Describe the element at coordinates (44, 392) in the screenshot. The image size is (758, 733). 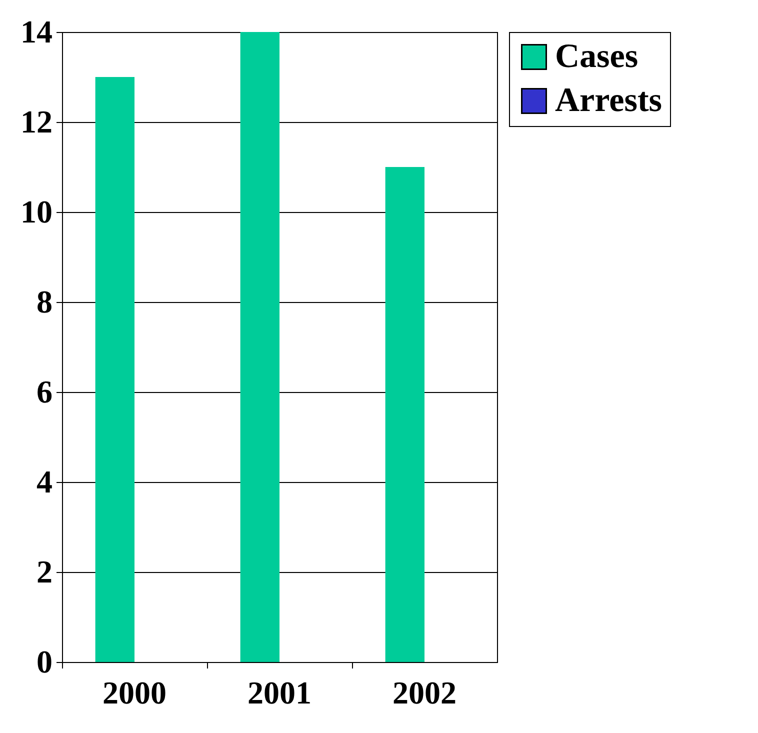
I see `y-tick-label: 6` at that location.